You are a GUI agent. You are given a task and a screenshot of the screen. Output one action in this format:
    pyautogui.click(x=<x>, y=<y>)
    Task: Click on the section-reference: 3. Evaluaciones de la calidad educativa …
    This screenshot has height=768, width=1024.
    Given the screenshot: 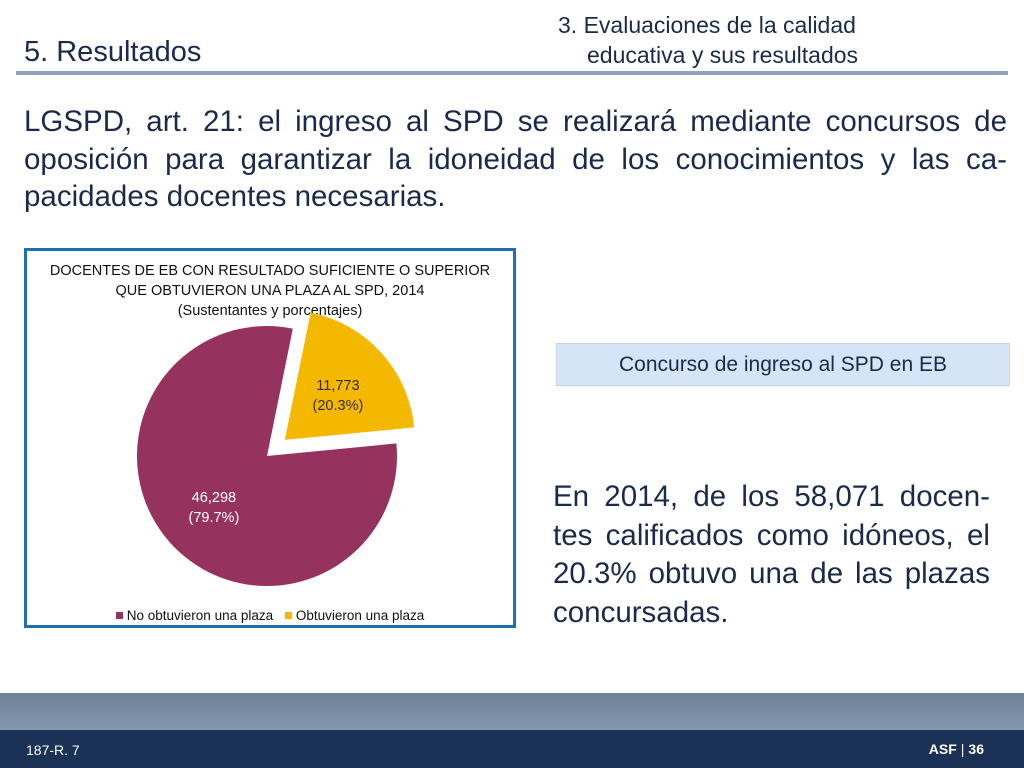 What is the action you would take?
    pyautogui.click(x=708, y=40)
    